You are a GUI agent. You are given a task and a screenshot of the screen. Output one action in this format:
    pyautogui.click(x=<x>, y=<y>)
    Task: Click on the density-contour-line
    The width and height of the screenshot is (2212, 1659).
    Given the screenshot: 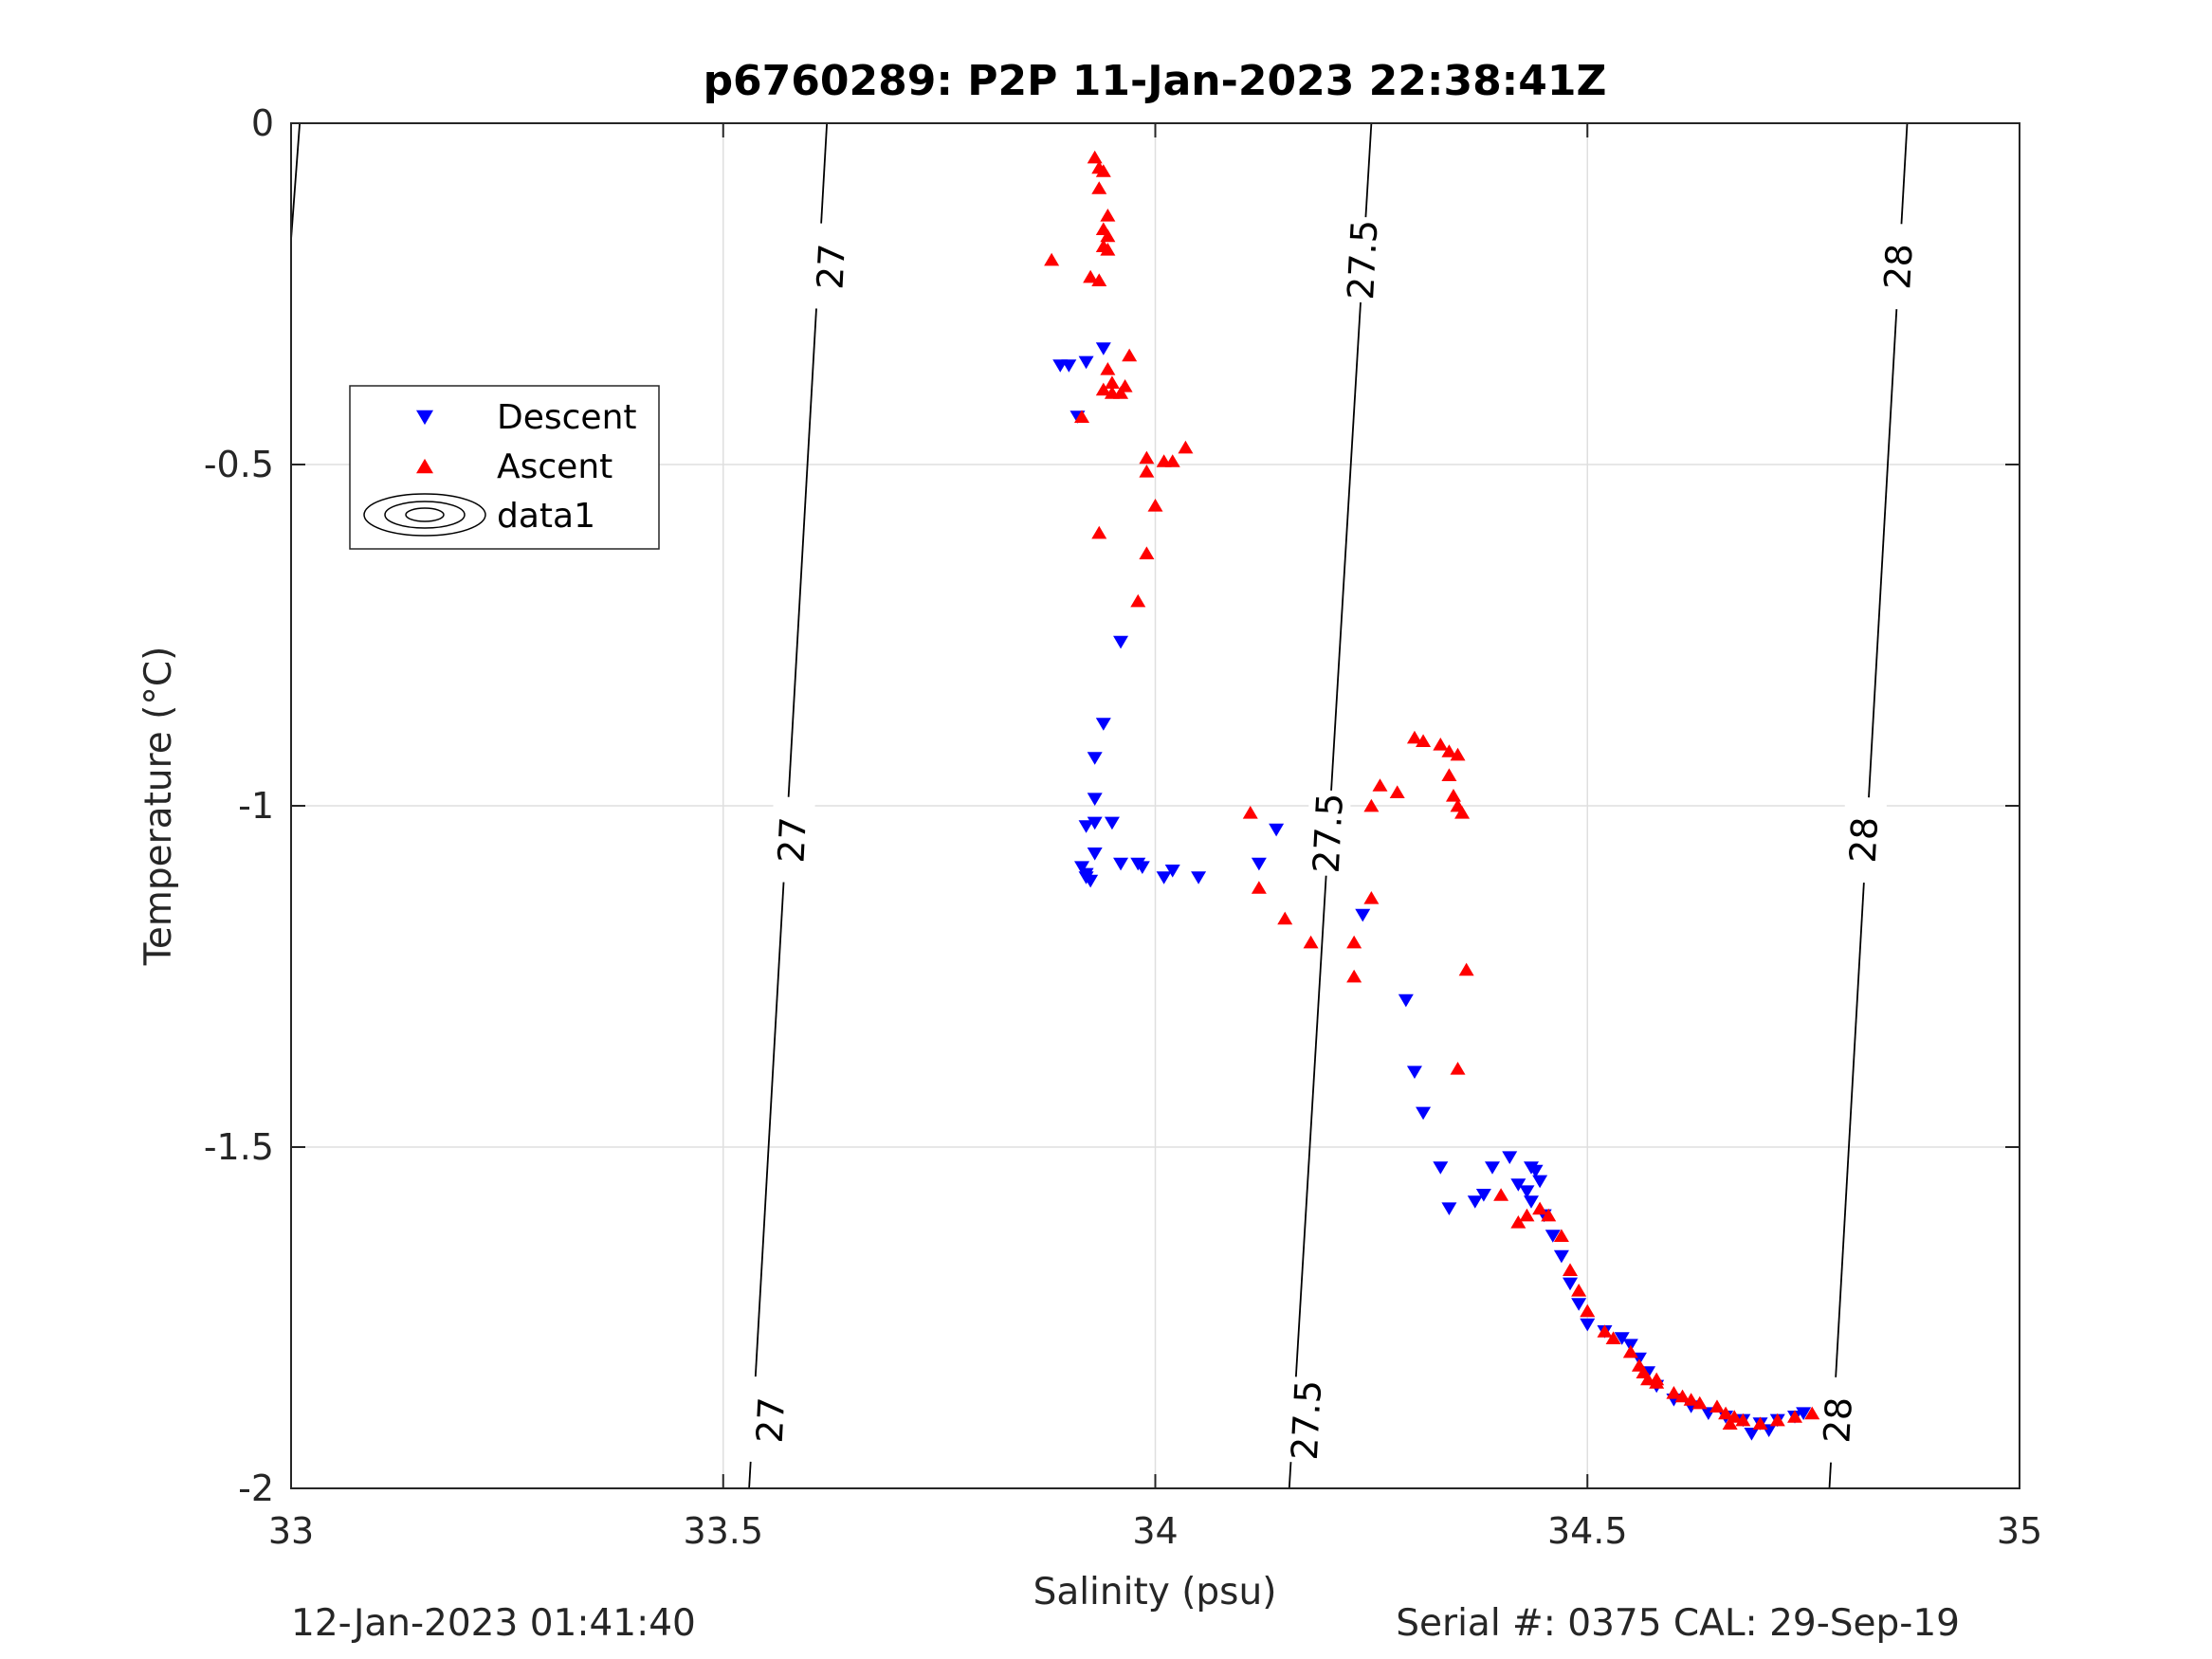 What is the action you would take?
    pyautogui.click(x=296, y=181)
    